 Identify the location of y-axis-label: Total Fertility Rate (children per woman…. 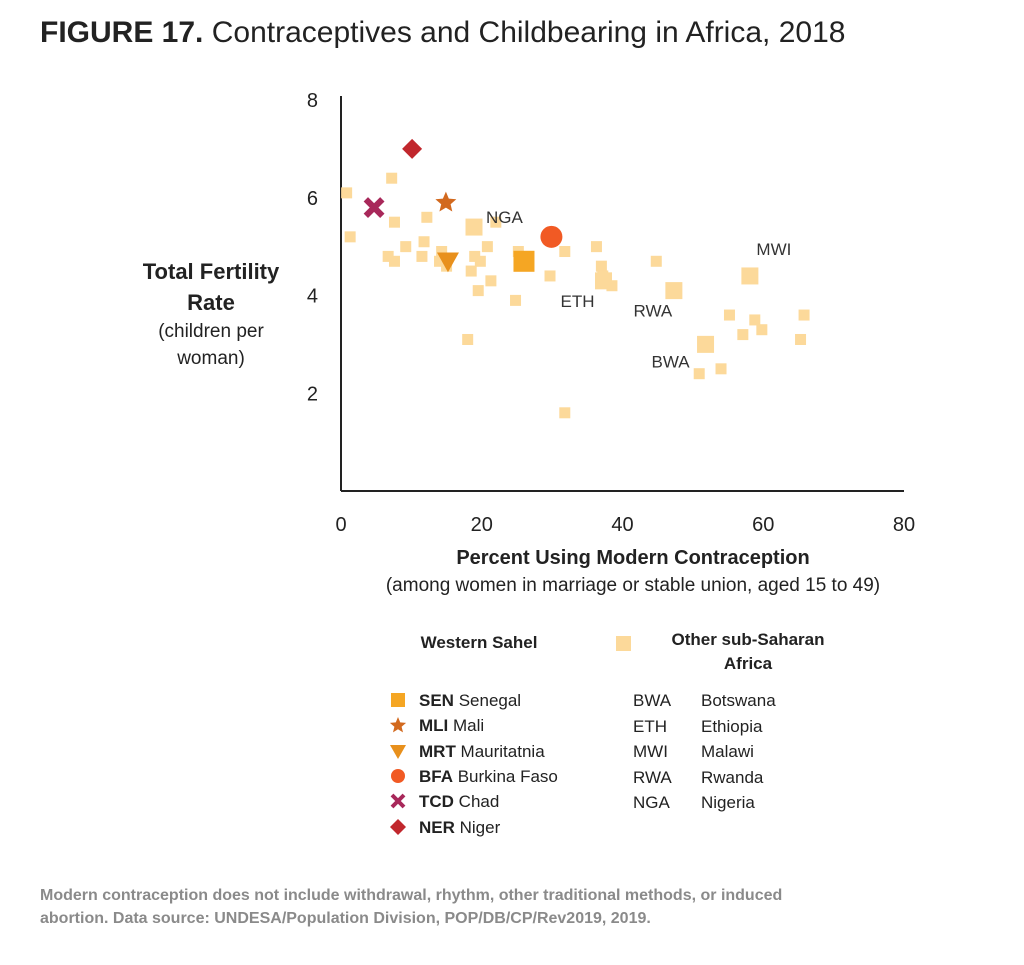
(211, 314).